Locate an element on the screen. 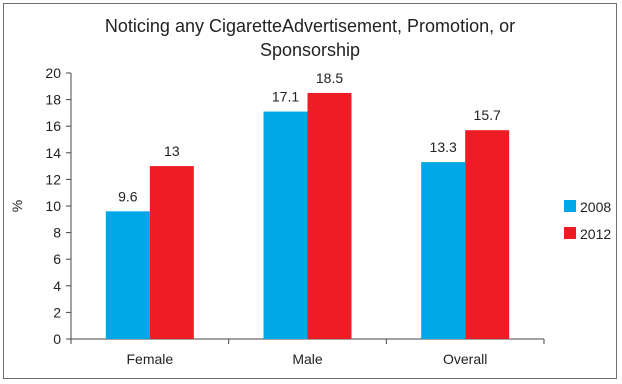  bar-2008-female is located at coordinates (127, 275).